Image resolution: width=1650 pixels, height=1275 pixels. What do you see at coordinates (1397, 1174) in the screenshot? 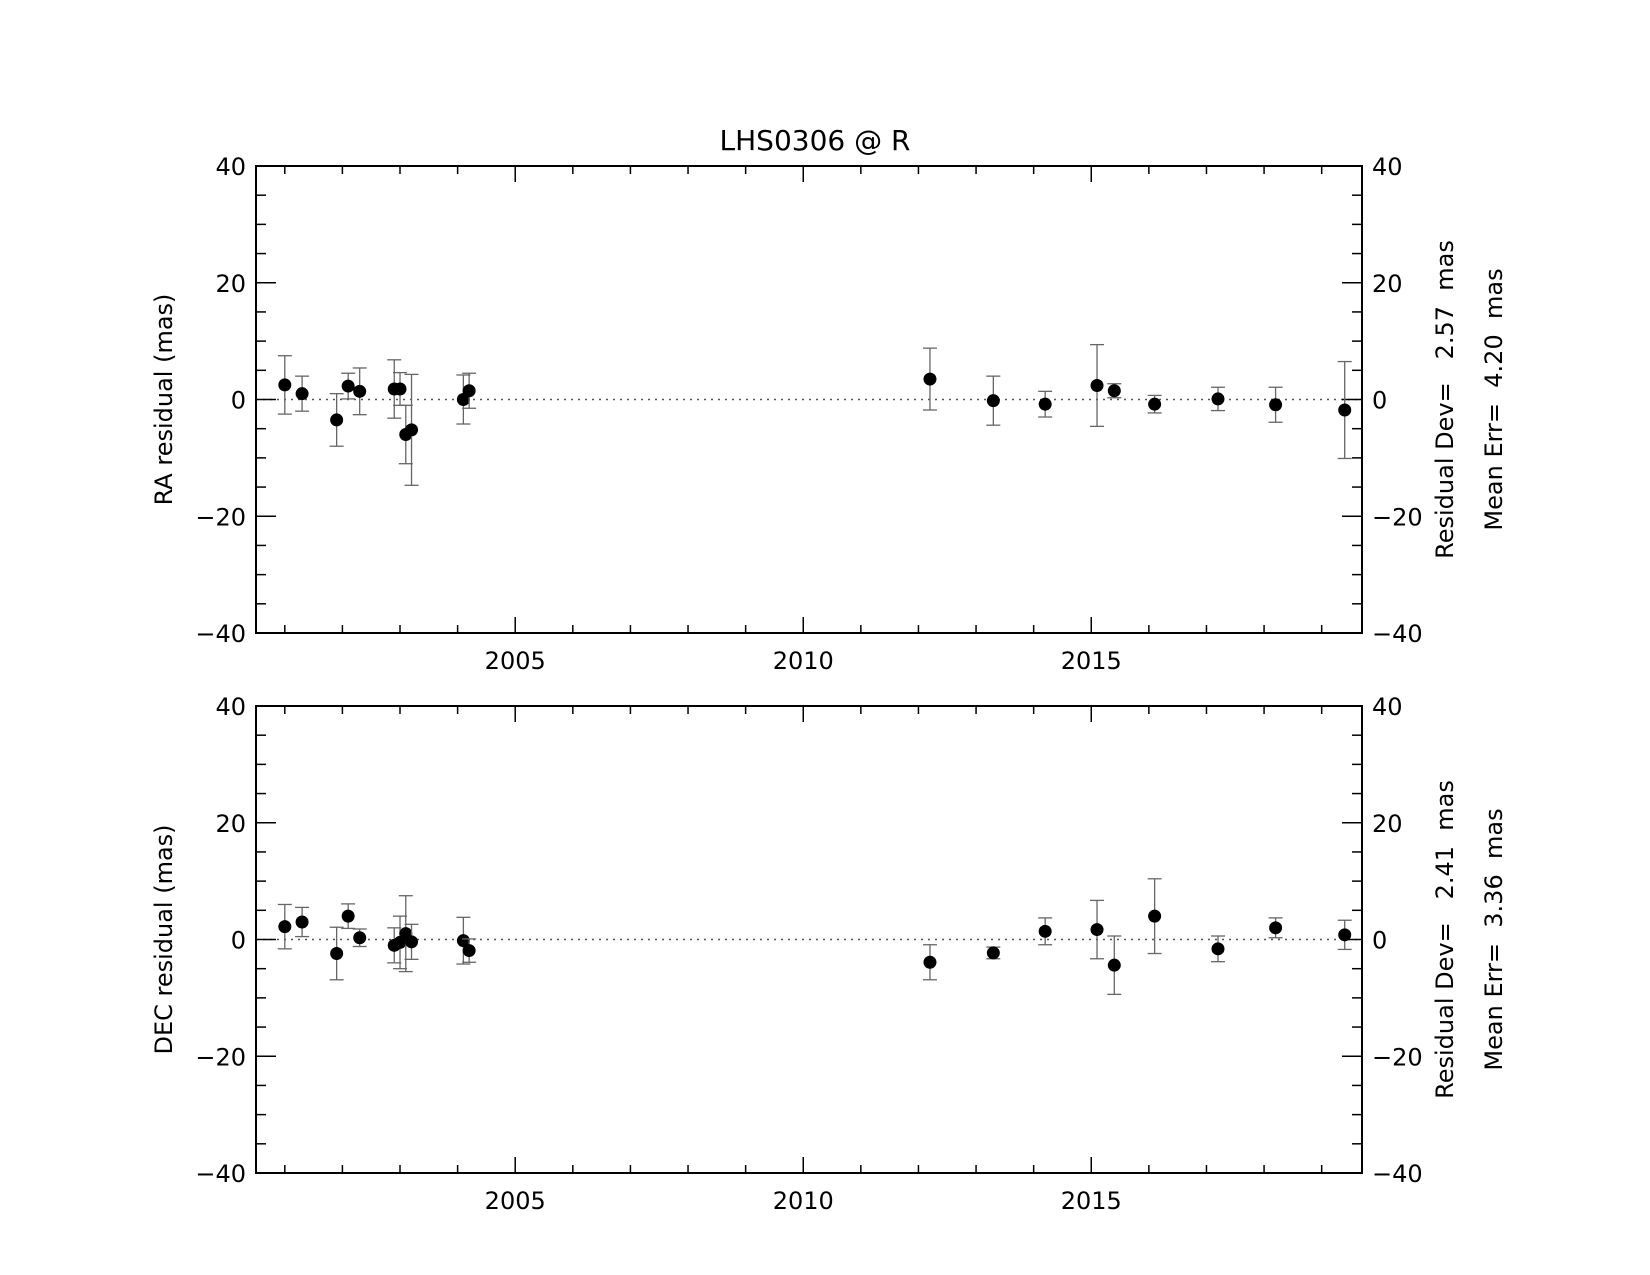
I see `dec-y-tick-label-right: −40` at bounding box center [1397, 1174].